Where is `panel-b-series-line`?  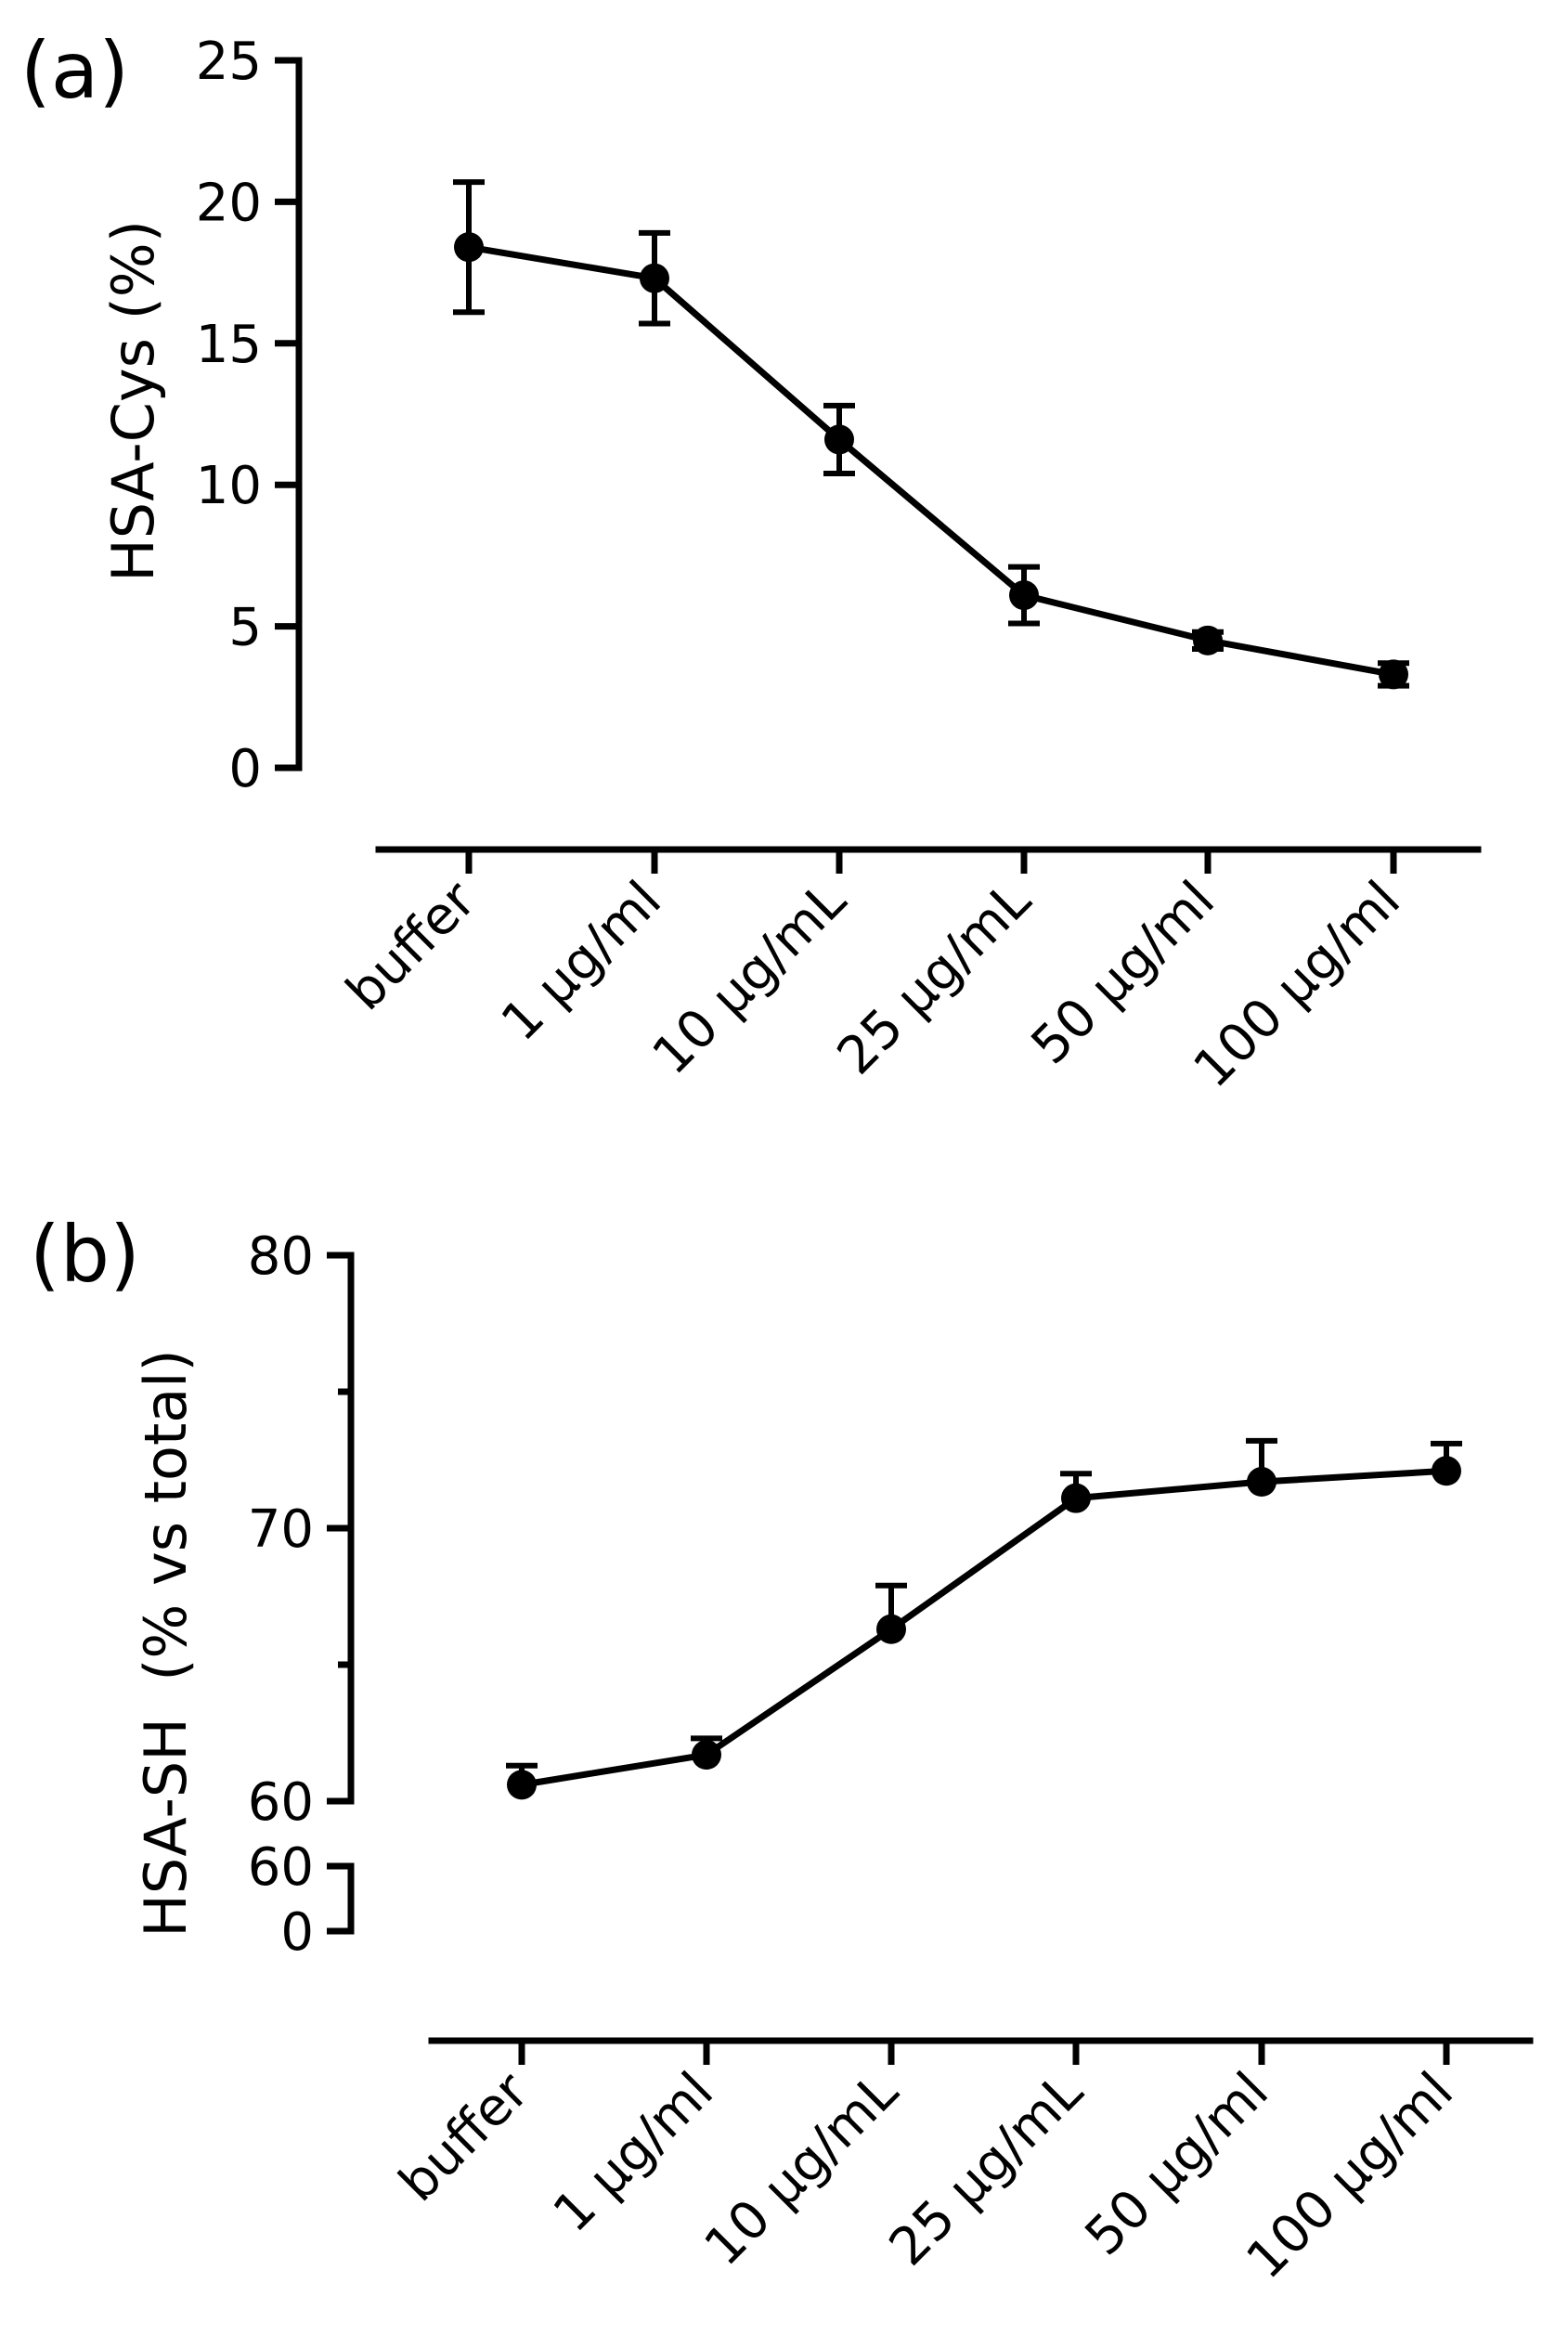
panel-b-series-line is located at coordinates (984, 1627).